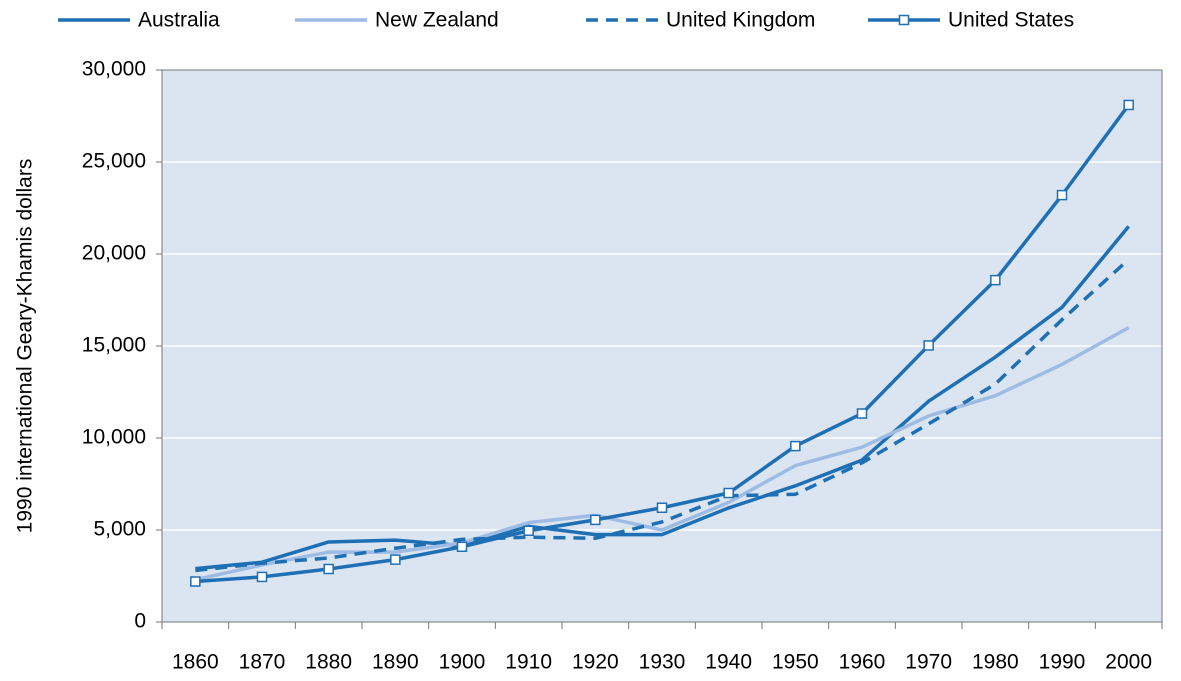 The image size is (1181, 681). What do you see at coordinates (395, 662) in the screenshot?
I see `x-tick-label: 1890` at bounding box center [395, 662].